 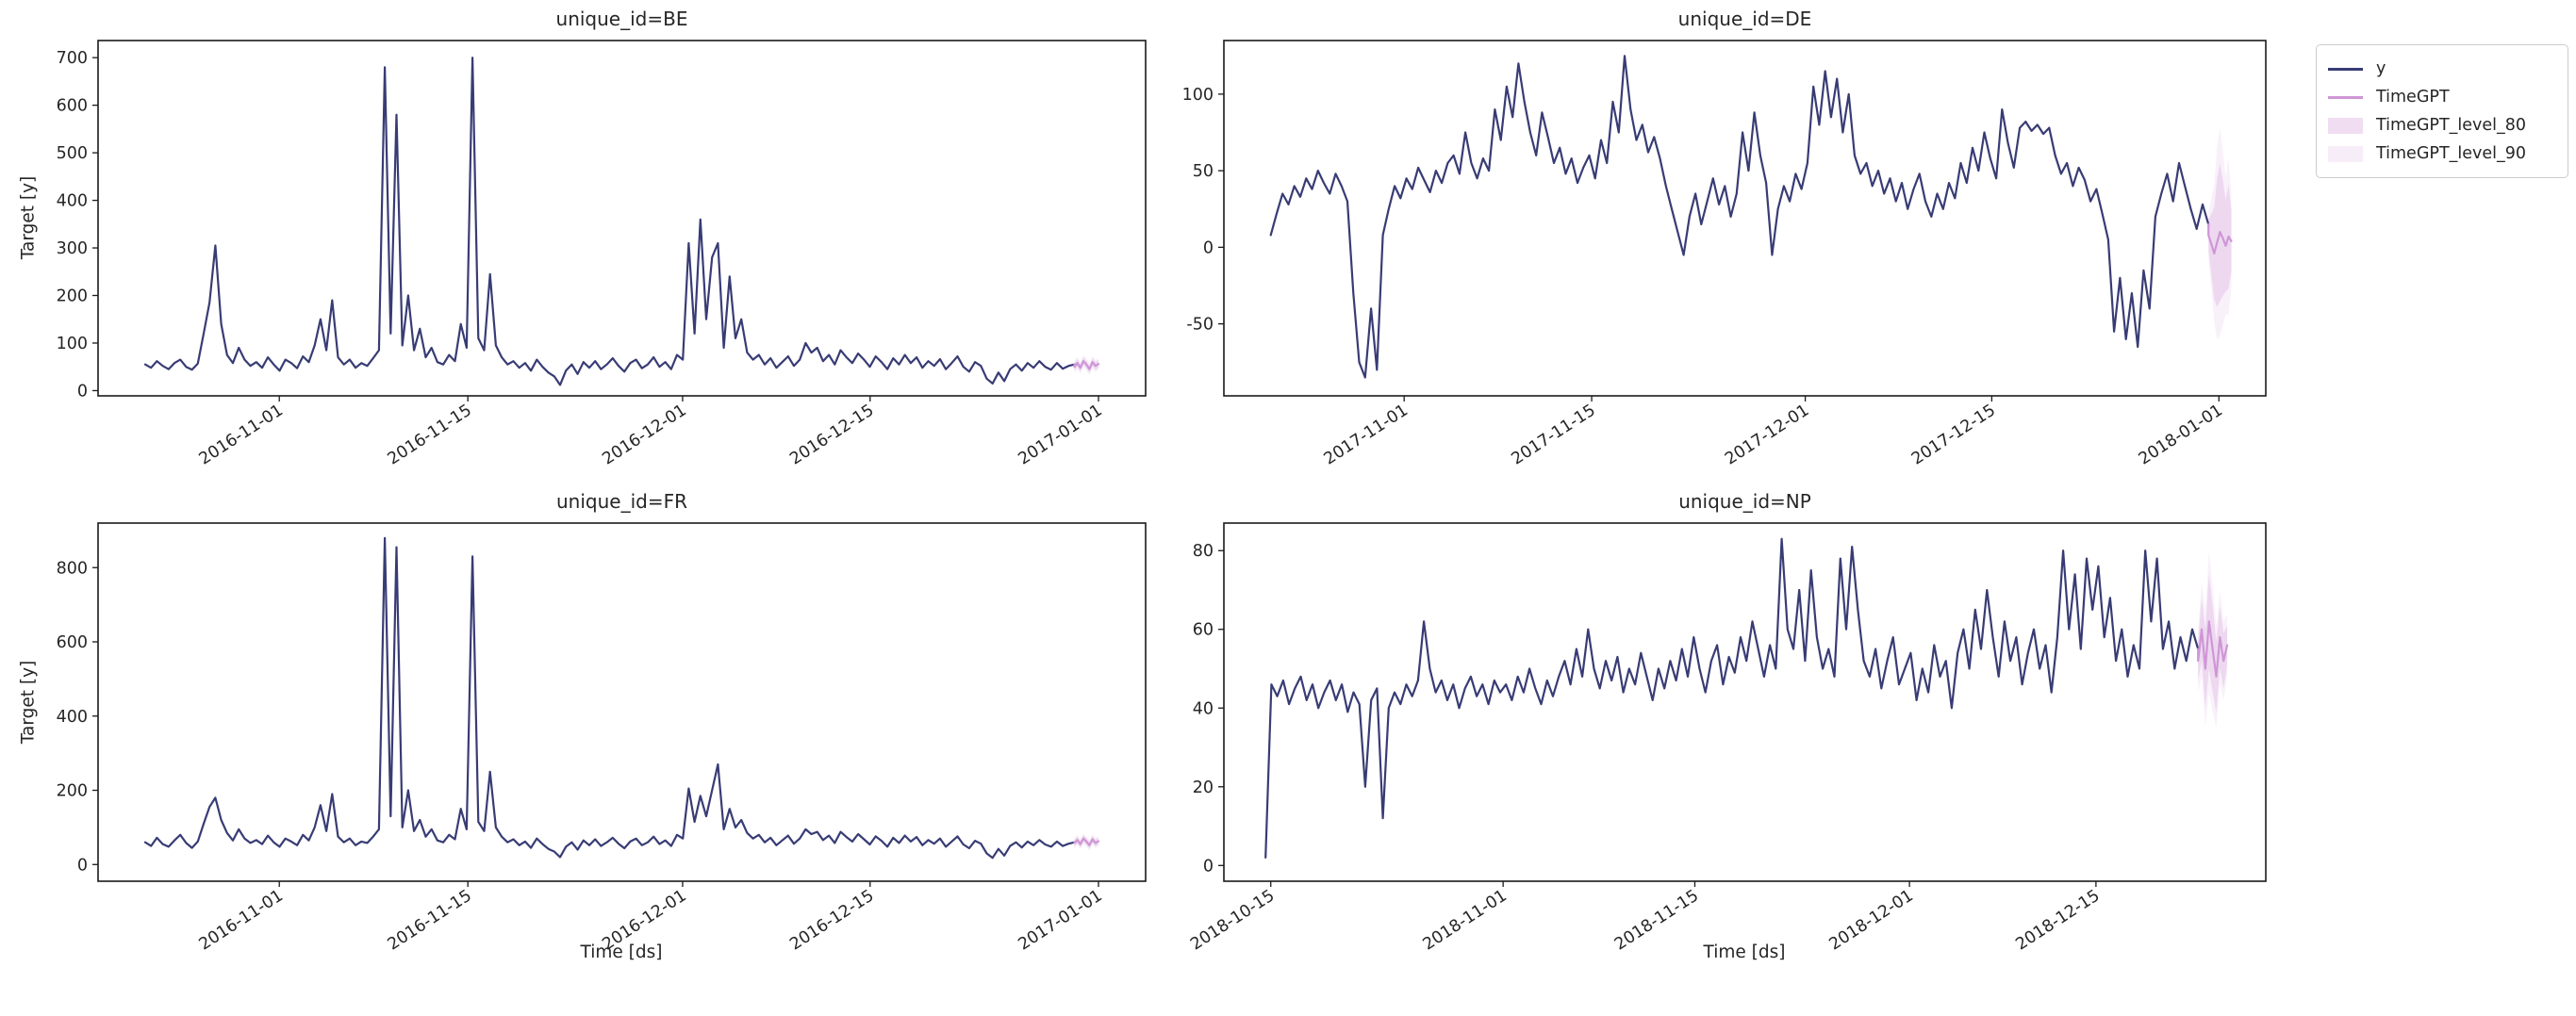 What do you see at coordinates (1200, 325) in the screenshot?
I see `y-tick-label: -50` at bounding box center [1200, 325].